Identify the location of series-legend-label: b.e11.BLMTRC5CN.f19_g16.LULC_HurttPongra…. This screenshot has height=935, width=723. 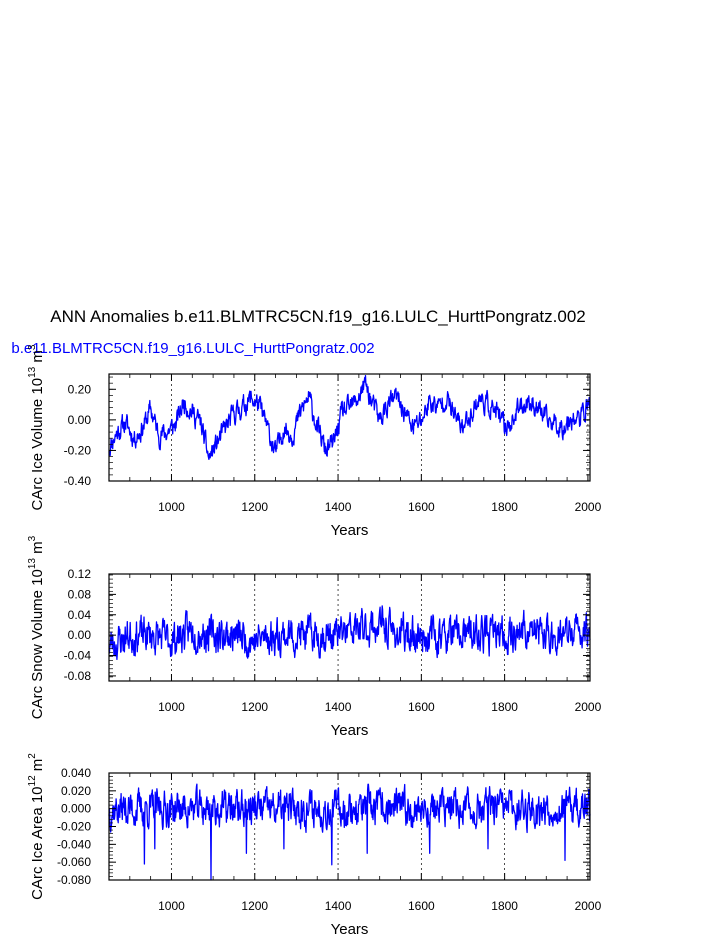
(192, 348).